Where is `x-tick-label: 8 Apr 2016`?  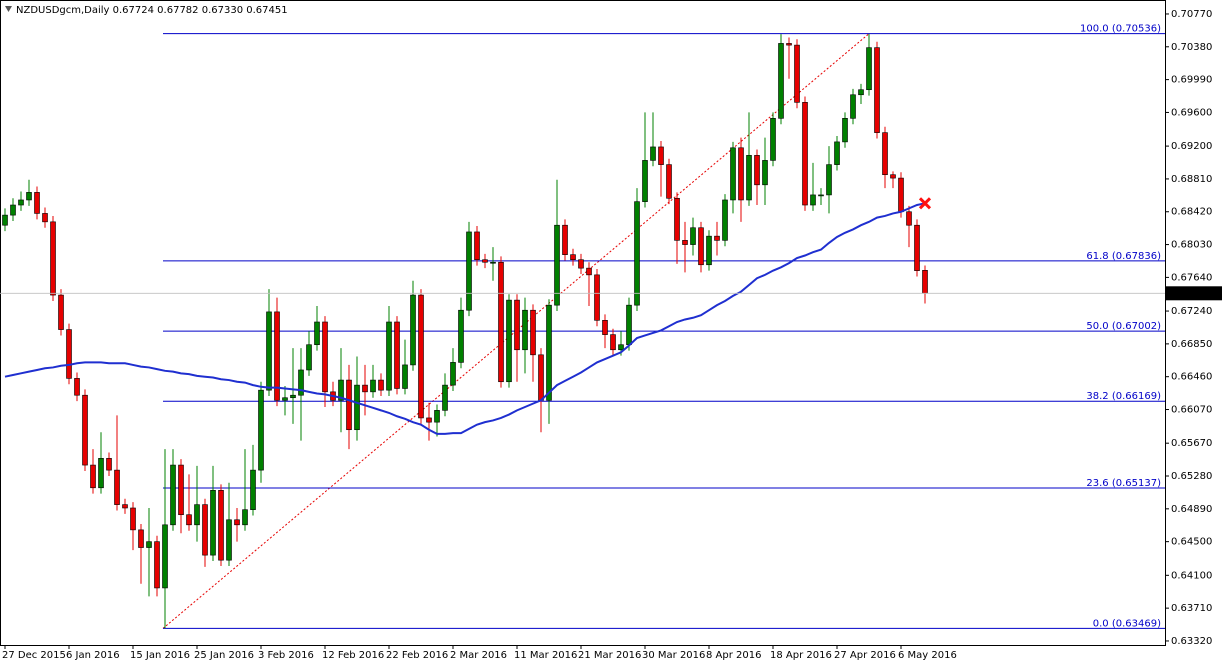 x-tick-label: 8 Apr 2016 is located at coordinates (733, 655).